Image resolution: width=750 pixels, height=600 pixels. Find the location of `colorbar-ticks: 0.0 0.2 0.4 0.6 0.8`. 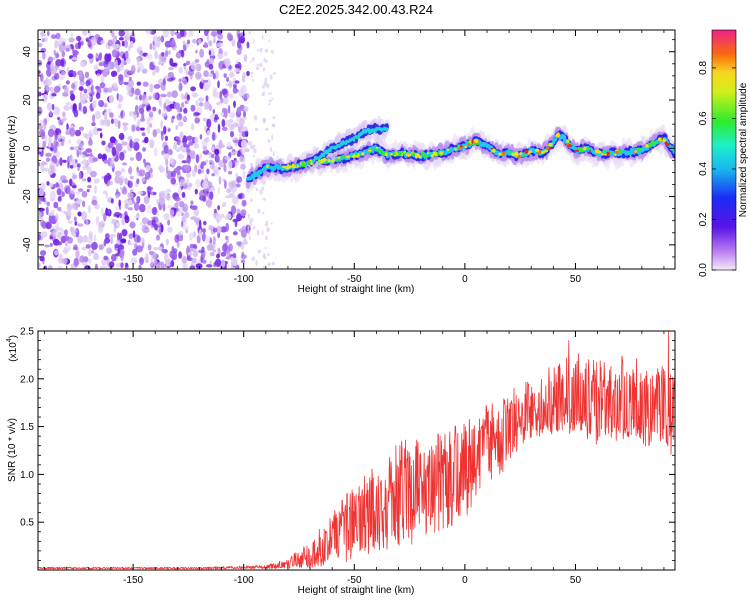

colorbar-ticks: 0.0 0.2 0.4 0.6 0.8 is located at coordinates (717, 169).